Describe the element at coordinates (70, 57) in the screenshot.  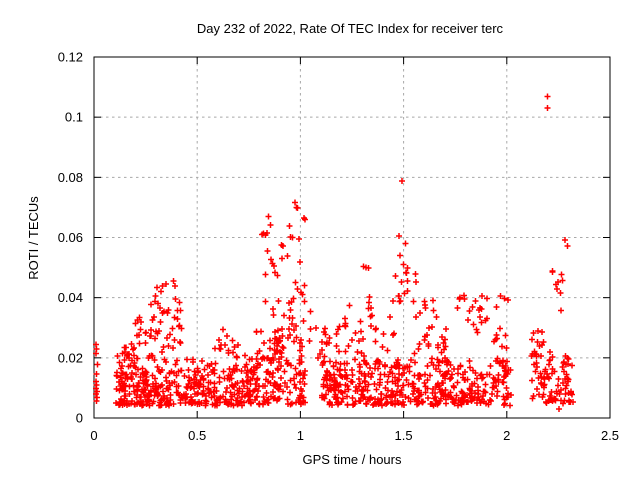
I see `svg-text: 0.12` at that location.